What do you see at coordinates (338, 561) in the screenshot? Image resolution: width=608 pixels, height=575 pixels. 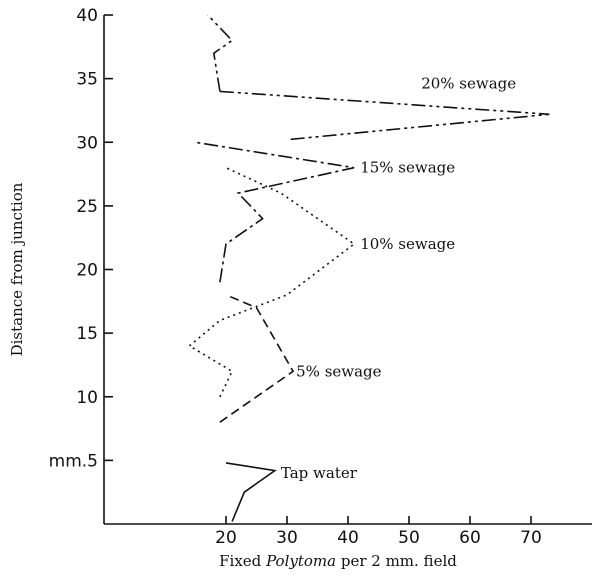 I see `x-axis-title: Fixed Polytoma per 2 mm. field` at bounding box center [338, 561].